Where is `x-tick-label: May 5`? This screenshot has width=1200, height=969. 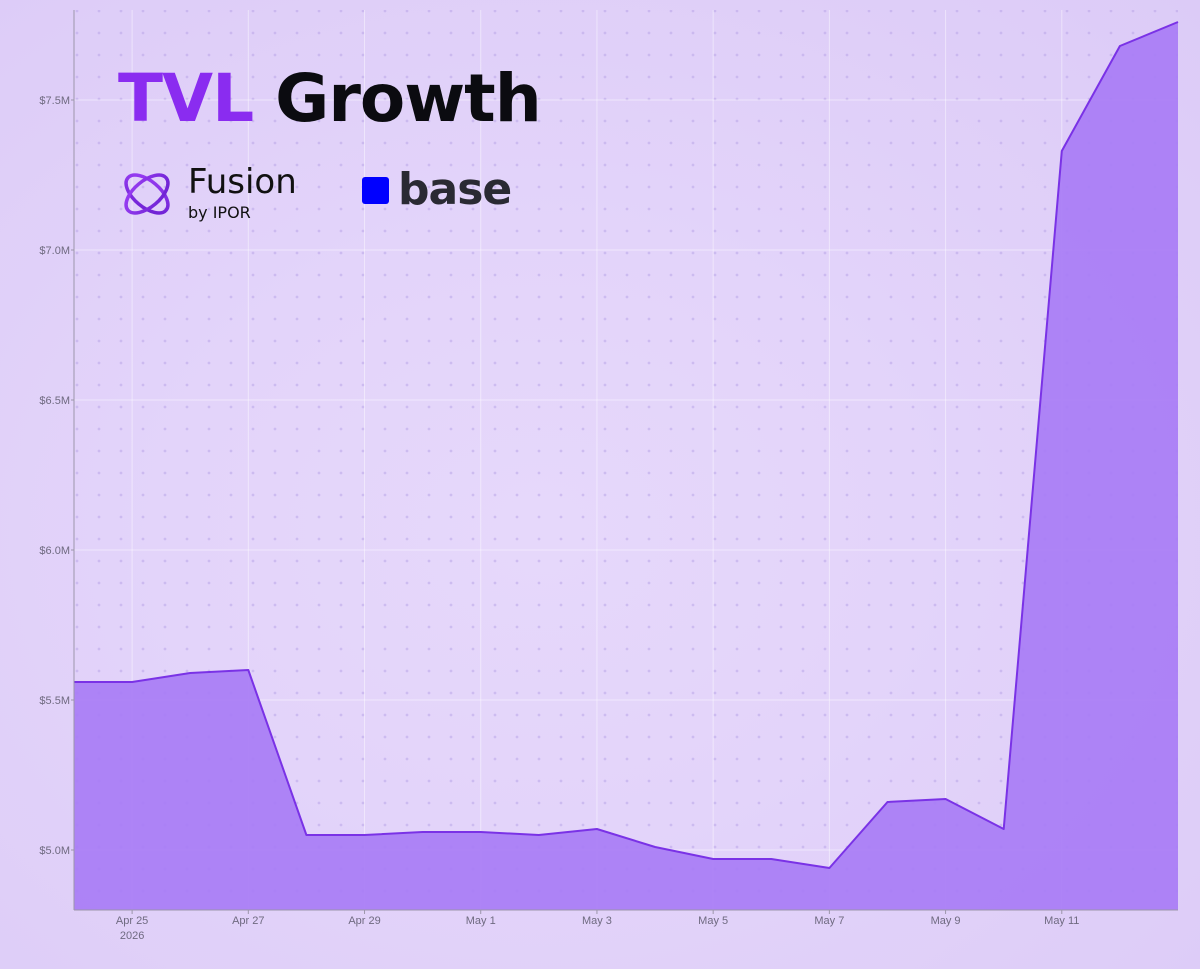
x-tick-label: May 5 is located at coordinates (713, 921).